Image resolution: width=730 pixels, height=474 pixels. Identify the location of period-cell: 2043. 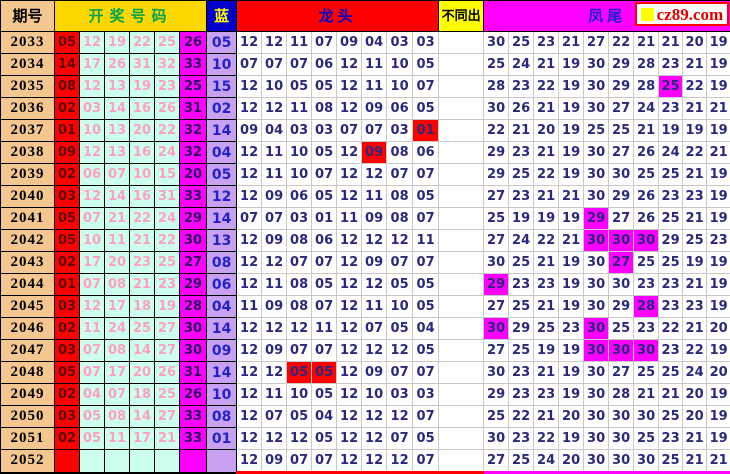
(28, 263).